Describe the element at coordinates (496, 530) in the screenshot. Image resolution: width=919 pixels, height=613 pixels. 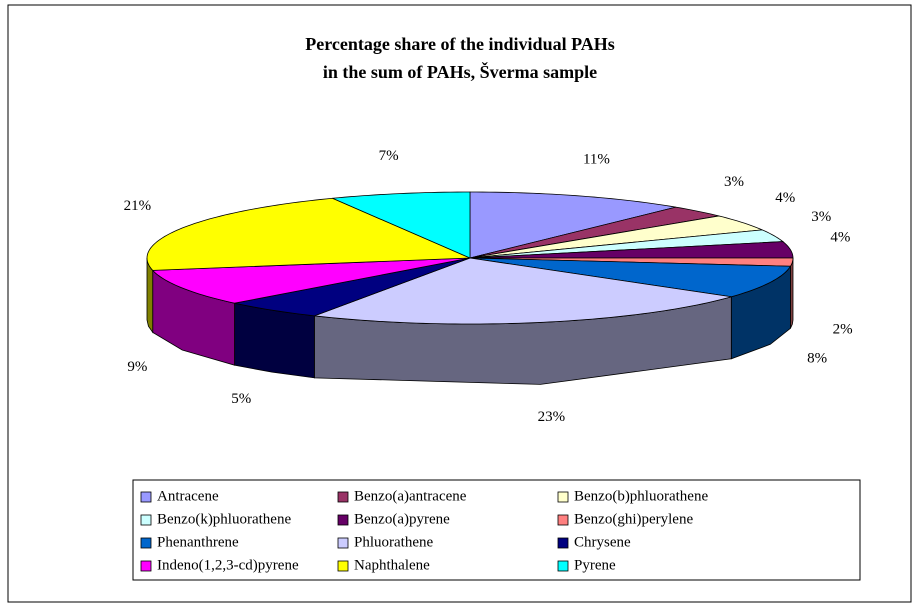
I see `legend-box` at that location.